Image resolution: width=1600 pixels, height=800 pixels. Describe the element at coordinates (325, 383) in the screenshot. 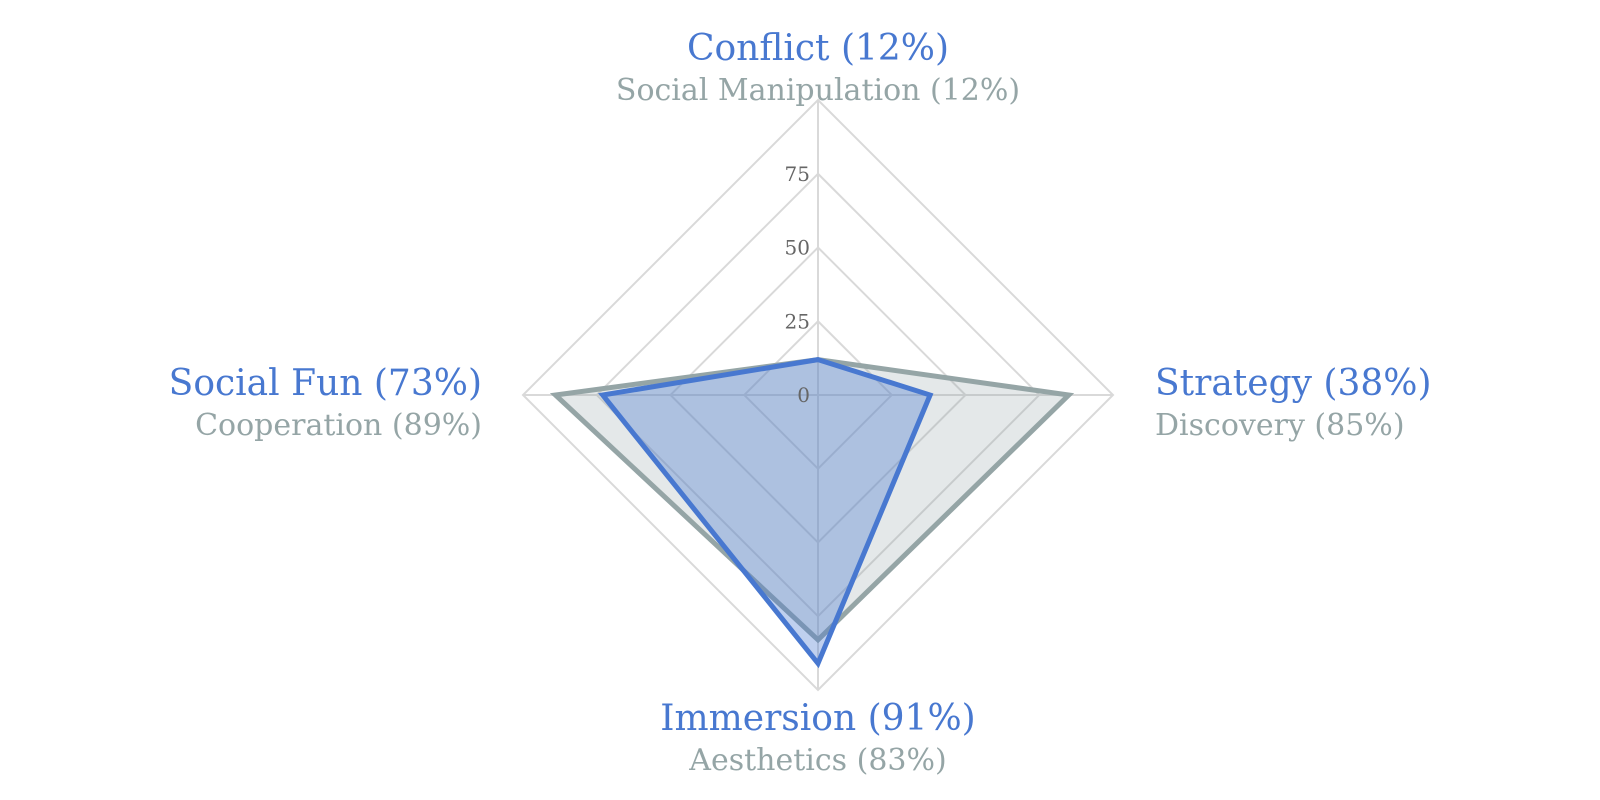

I see `axis-label-primary-3: Social Fun (73%)` at that location.